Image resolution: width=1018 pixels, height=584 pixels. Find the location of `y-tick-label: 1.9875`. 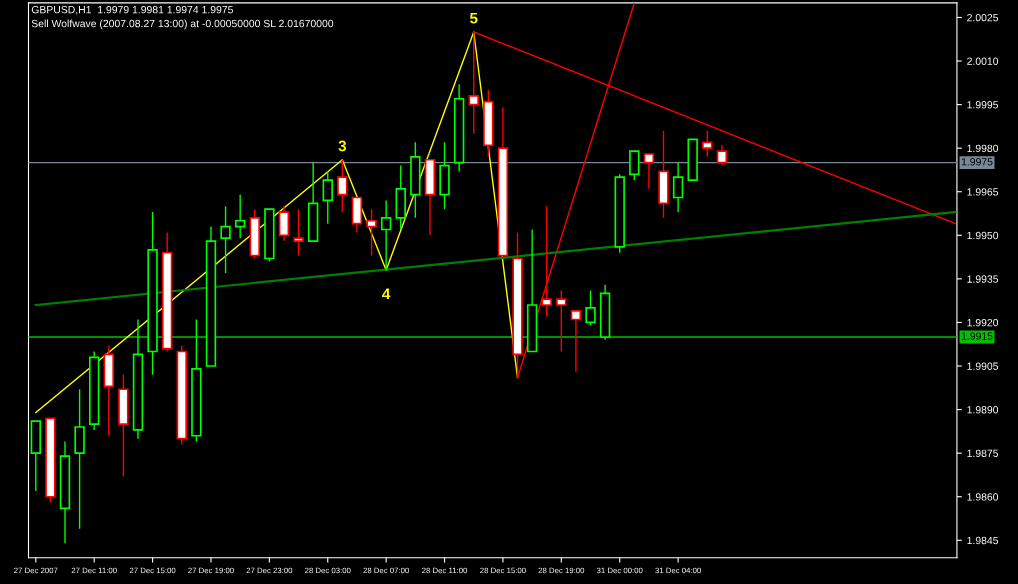

y-tick-label: 1.9875 is located at coordinates (983, 453).